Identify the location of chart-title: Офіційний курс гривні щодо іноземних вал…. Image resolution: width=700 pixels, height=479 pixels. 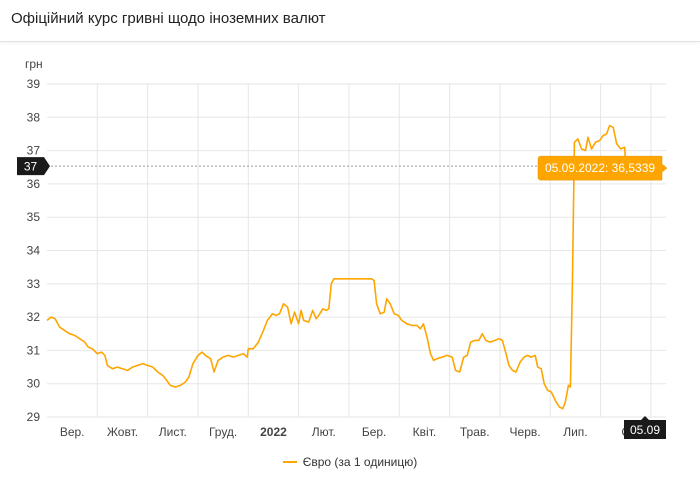
(168, 18).